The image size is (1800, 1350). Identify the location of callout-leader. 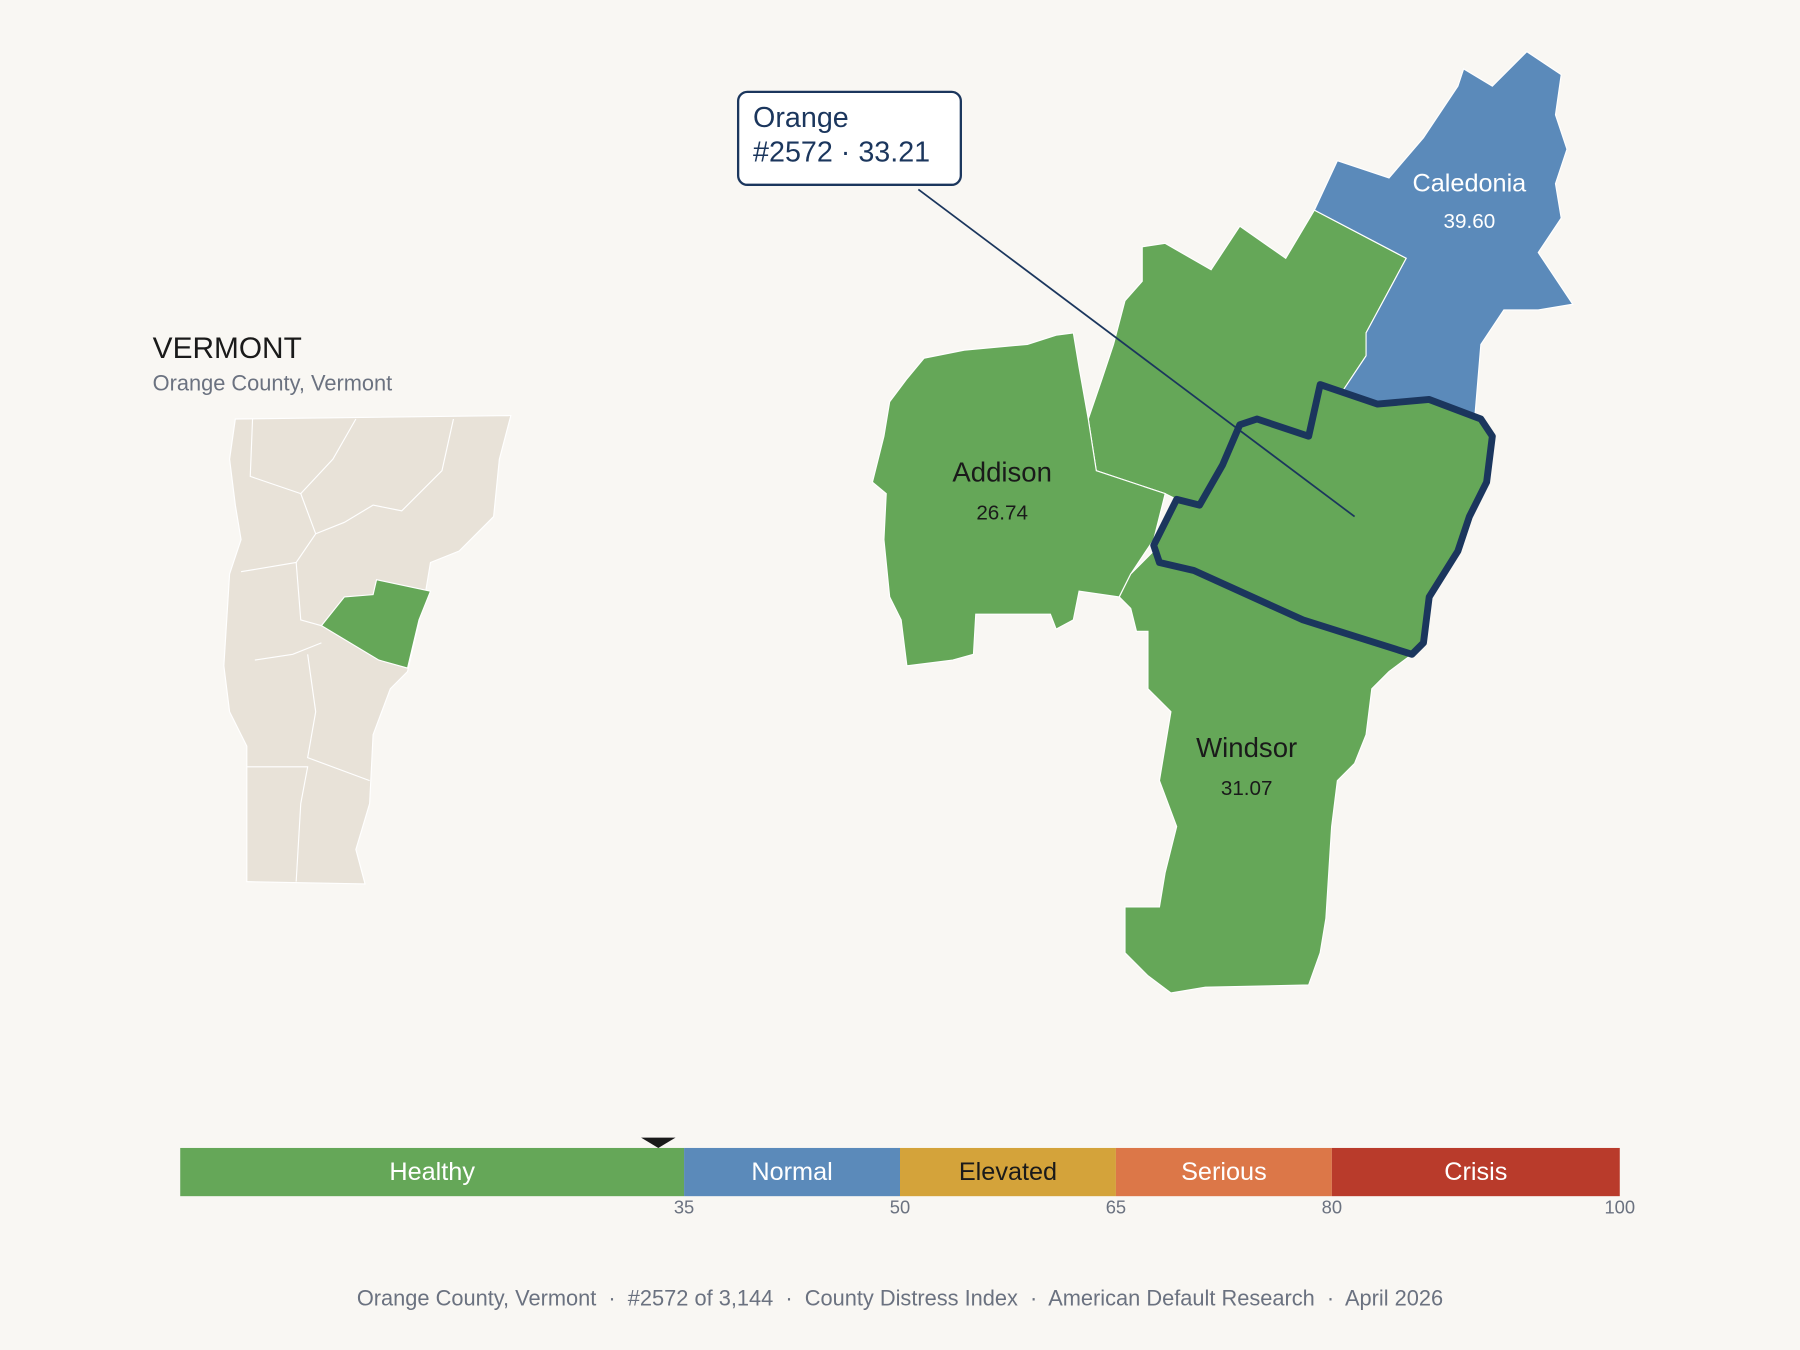
(1136, 353).